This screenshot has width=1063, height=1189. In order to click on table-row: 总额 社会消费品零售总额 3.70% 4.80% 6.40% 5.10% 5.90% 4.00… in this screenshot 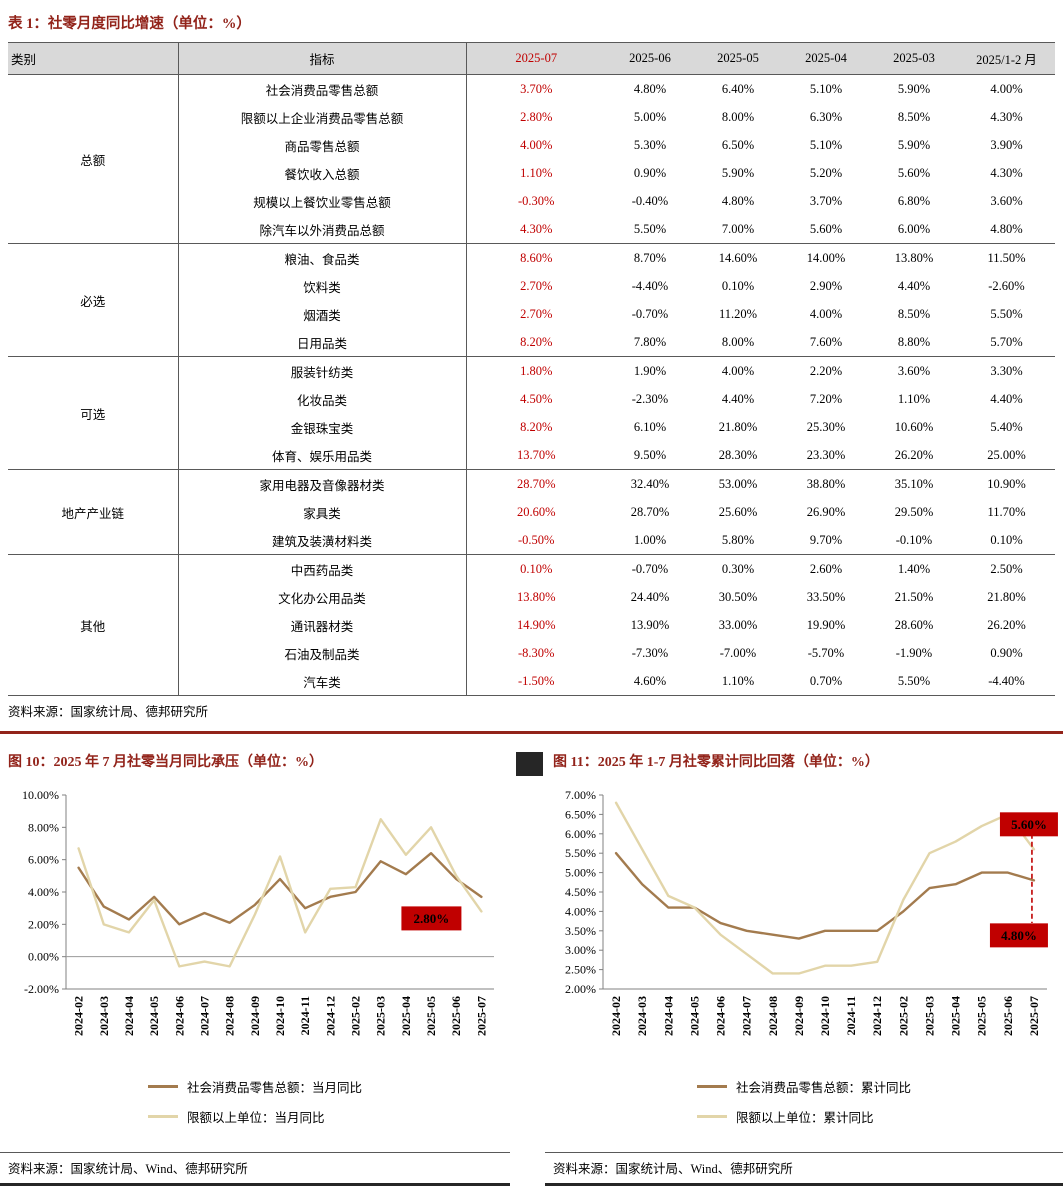, I will do `click(531, 159)`.